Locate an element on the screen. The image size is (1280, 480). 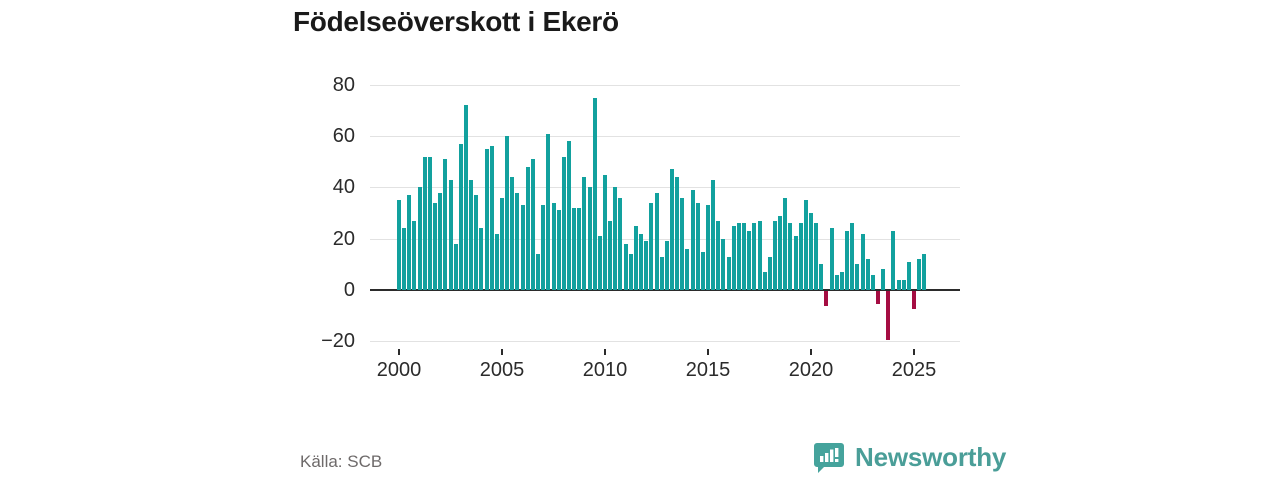
zero-axis-line is located at coordinates (665, 290).